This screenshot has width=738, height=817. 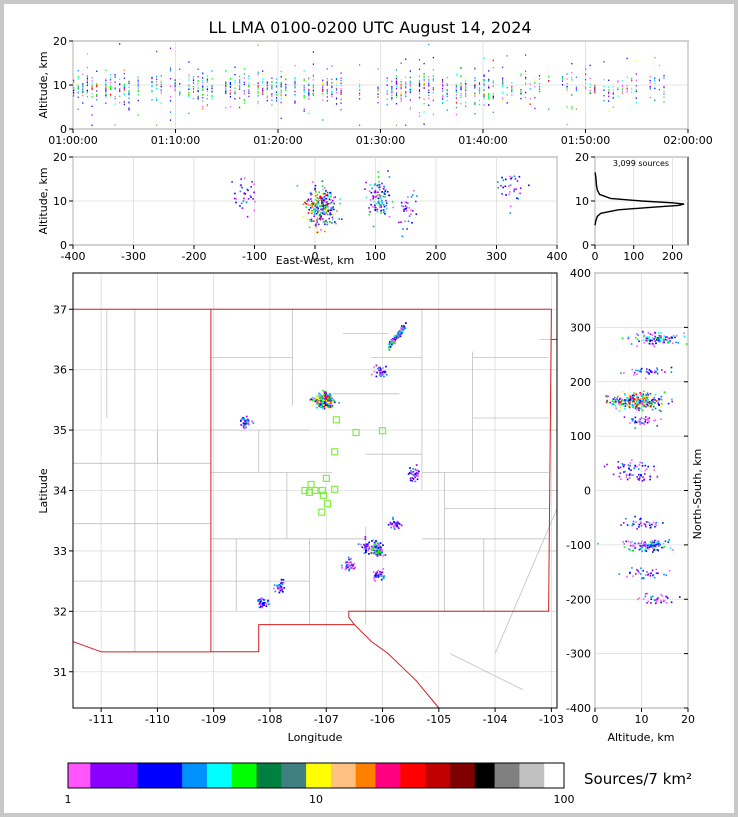 I want to click on station-marker, so click(x=335, y=452).